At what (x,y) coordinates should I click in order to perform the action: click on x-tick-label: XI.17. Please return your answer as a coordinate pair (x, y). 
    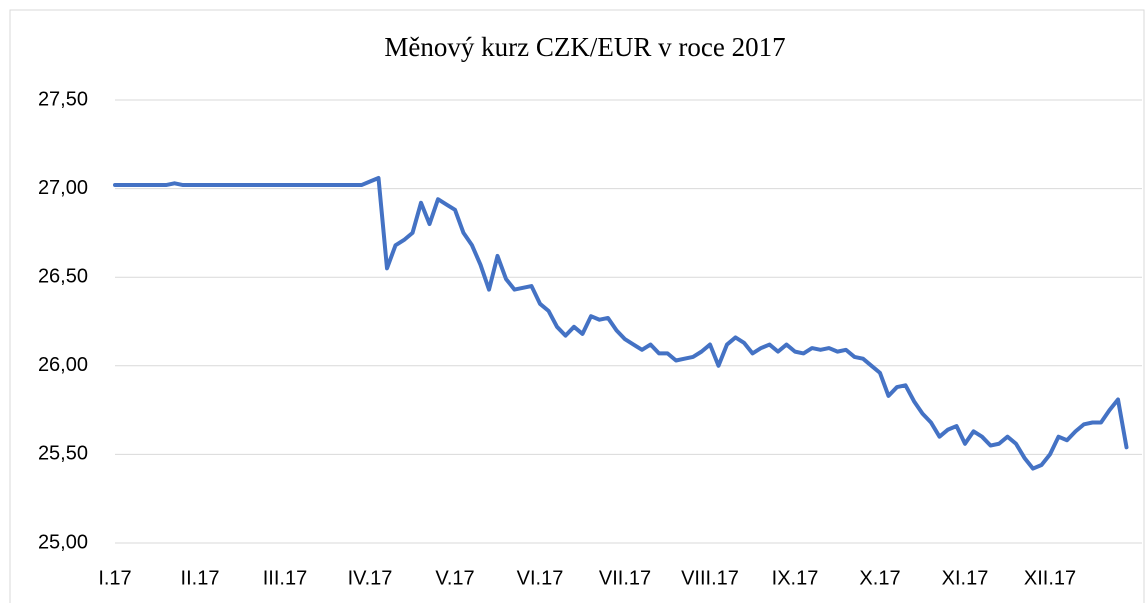
    Looking at the image, I should click on (965, 578).